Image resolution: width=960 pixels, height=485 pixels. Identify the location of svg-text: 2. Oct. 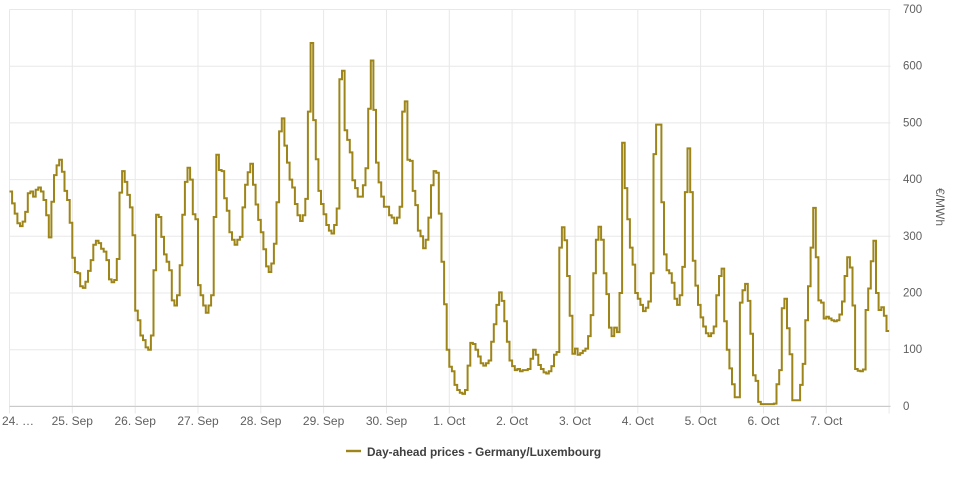
(512, 421).